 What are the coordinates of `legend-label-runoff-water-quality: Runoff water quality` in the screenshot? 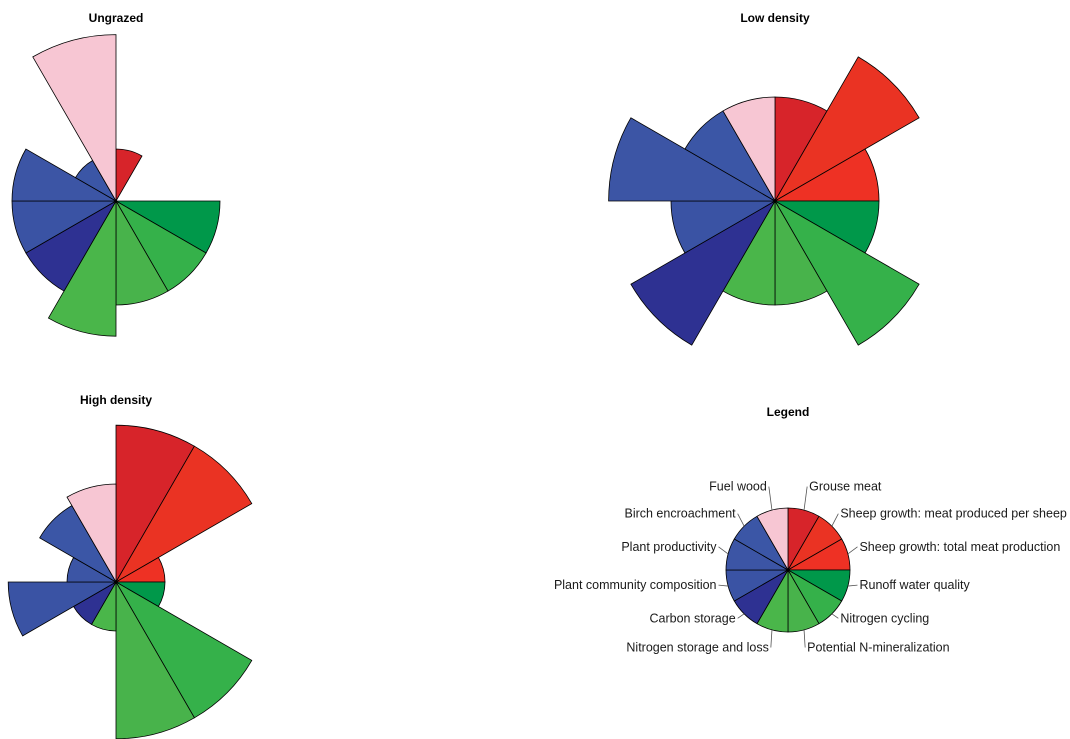 It's located at (914, 585).